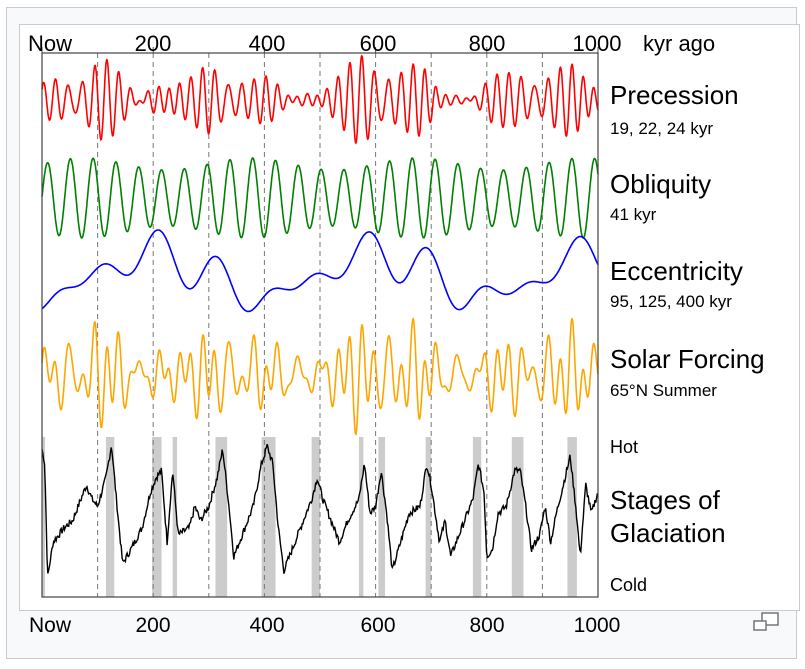 The height and width of the screenshot is (669, 805). What do you see at coordinates (267, 625) in the screenshot?
I see `caption-tick-400: 400` at bounding box center [267, 625].